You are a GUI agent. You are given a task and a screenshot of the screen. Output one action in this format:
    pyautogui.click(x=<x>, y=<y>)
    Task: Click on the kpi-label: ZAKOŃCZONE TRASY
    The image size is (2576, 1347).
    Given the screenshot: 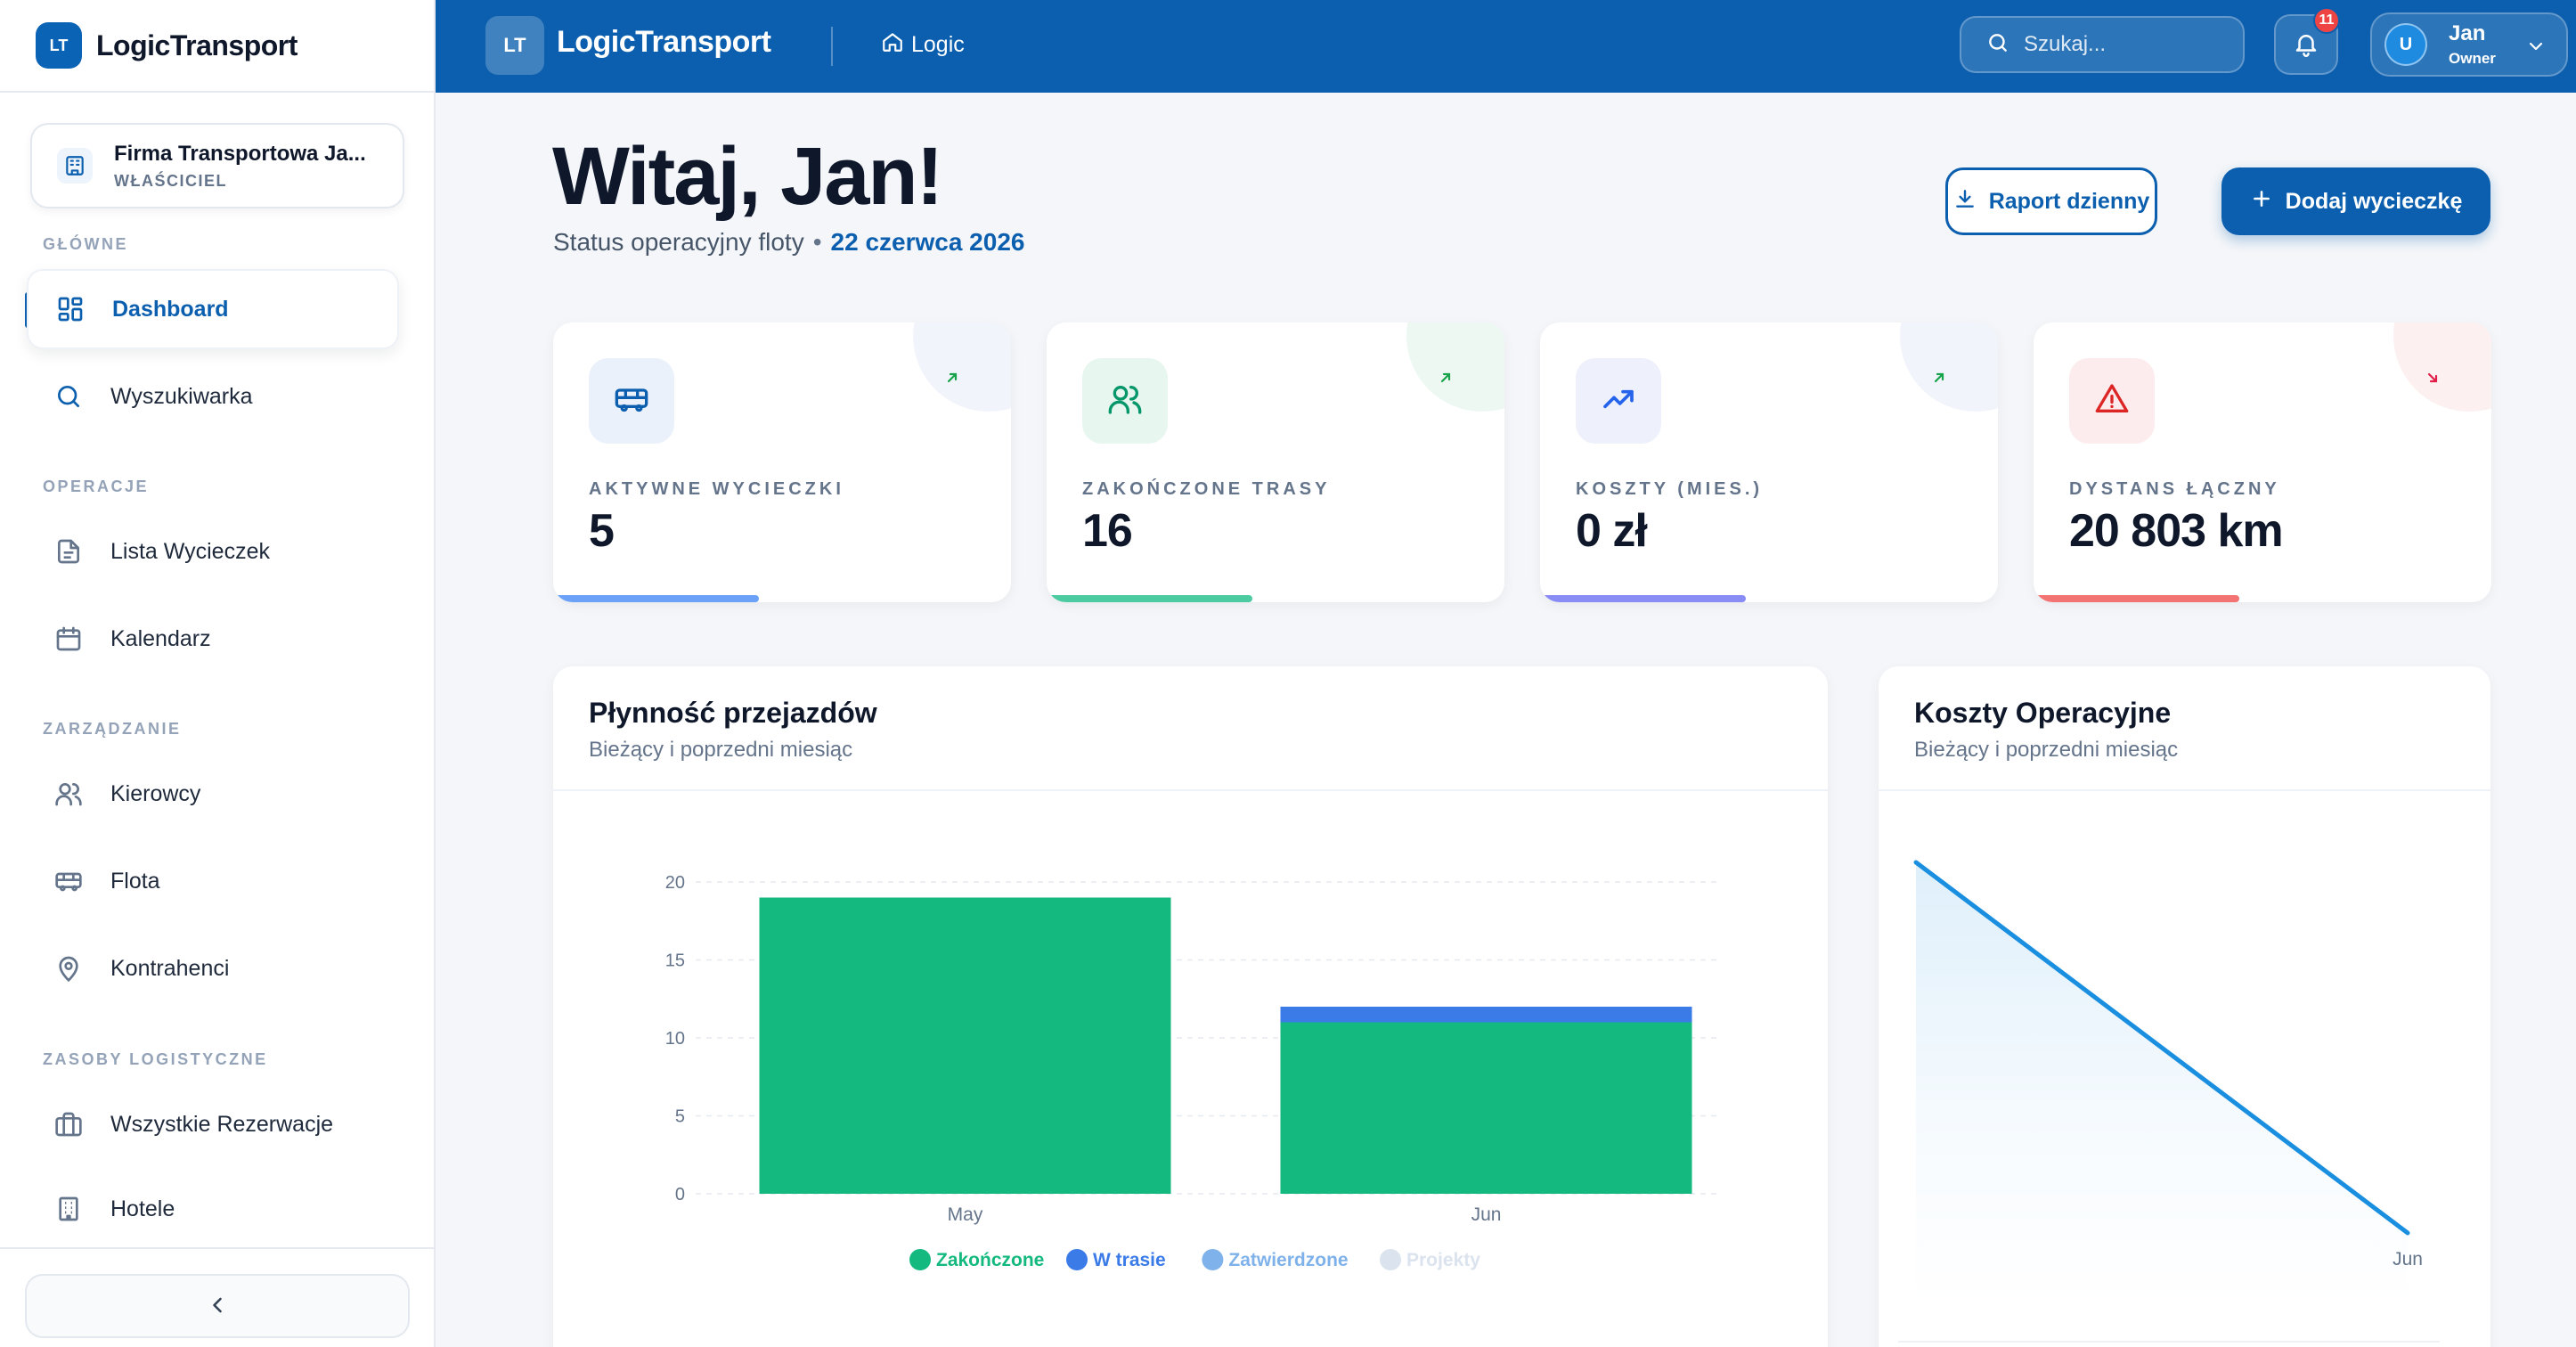 What is the action you would take?
    pyautogui.click(x=1206, y=489)
    